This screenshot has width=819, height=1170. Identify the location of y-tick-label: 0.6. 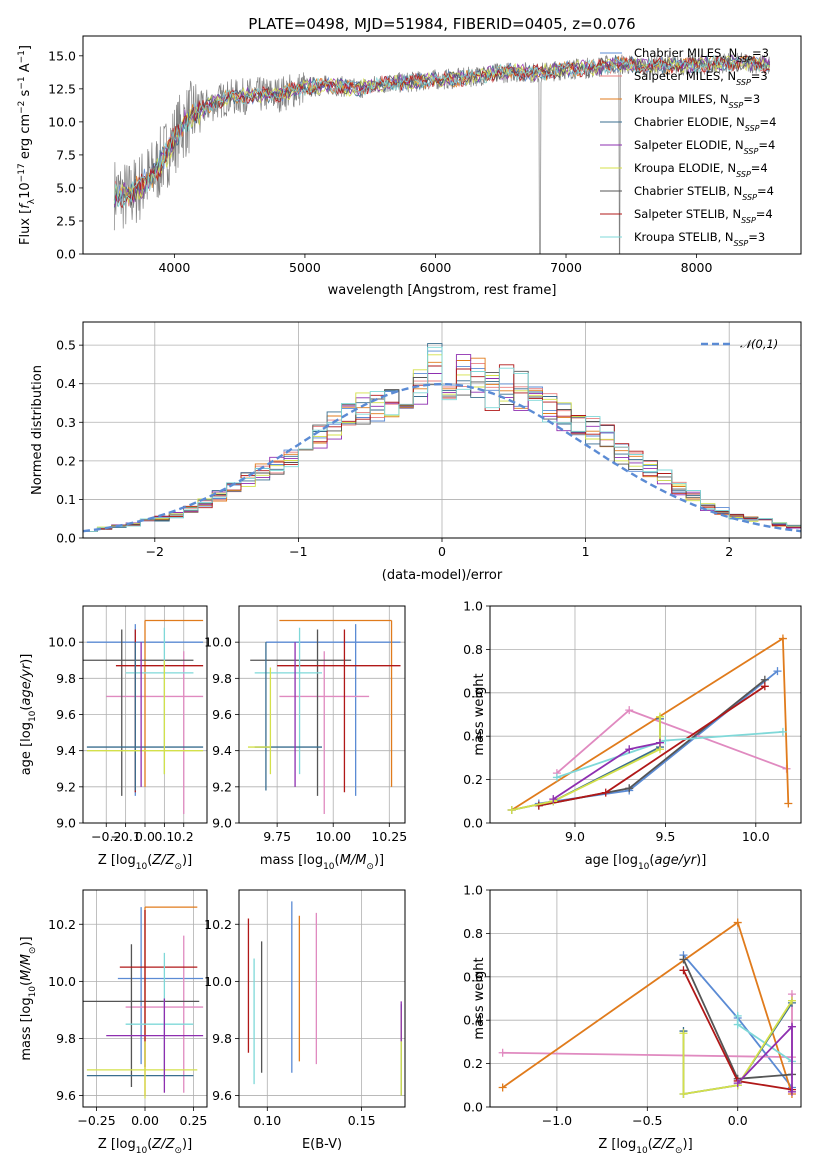
(473, 976).